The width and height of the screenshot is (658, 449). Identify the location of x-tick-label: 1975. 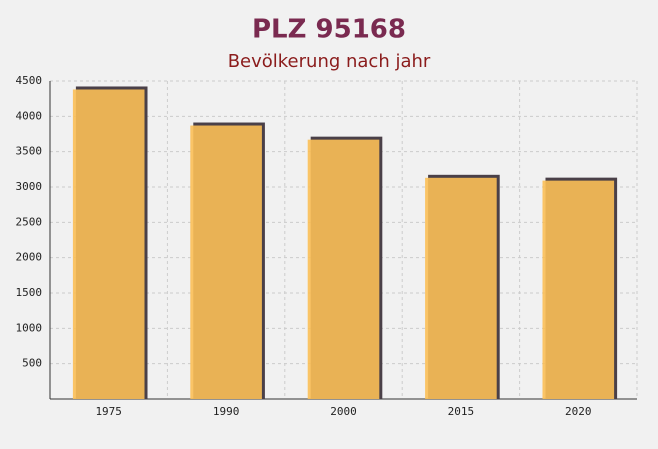
(108, 411).